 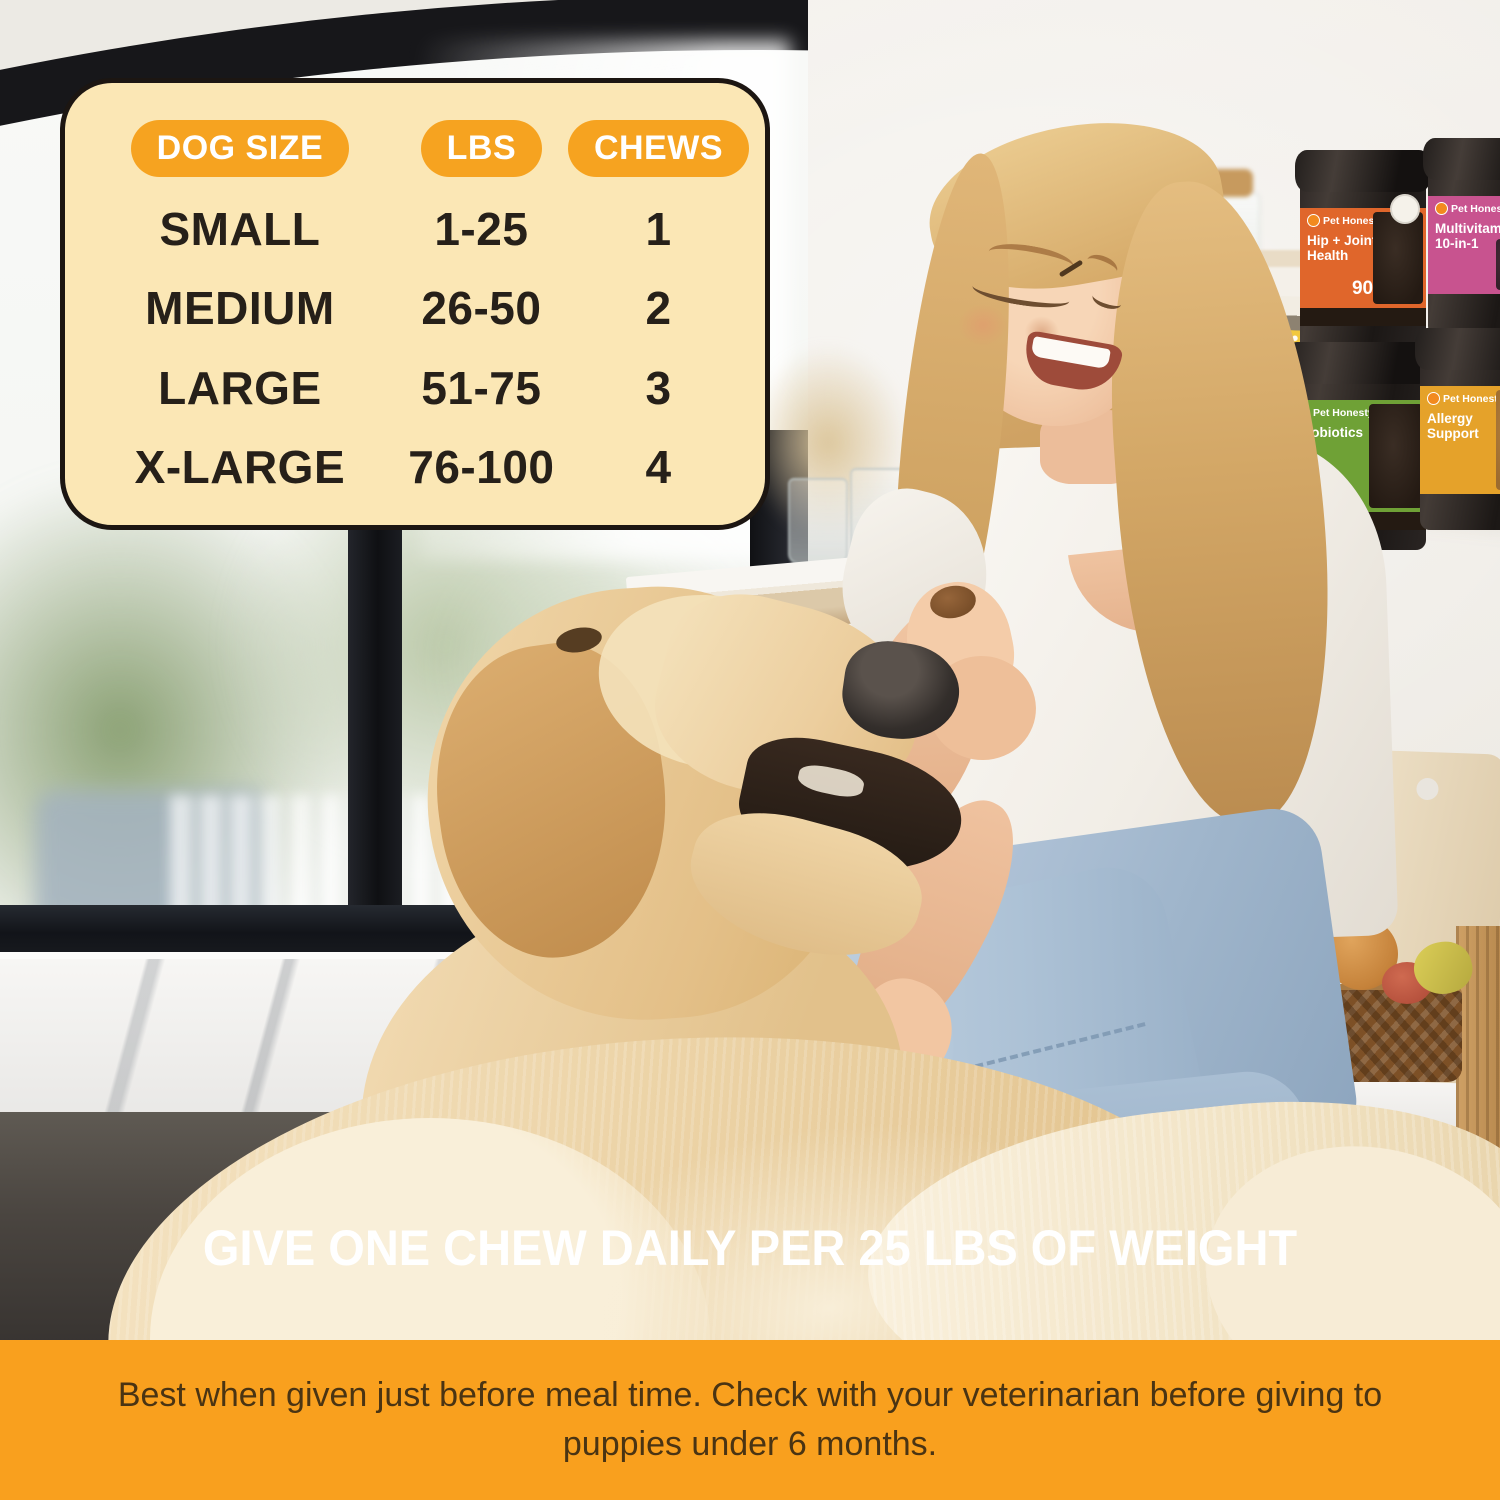 I want to click on supplement-jar-multivitamin: Pet Honesty Multivitamin 10-in-1, so click(x=1461, y=237).